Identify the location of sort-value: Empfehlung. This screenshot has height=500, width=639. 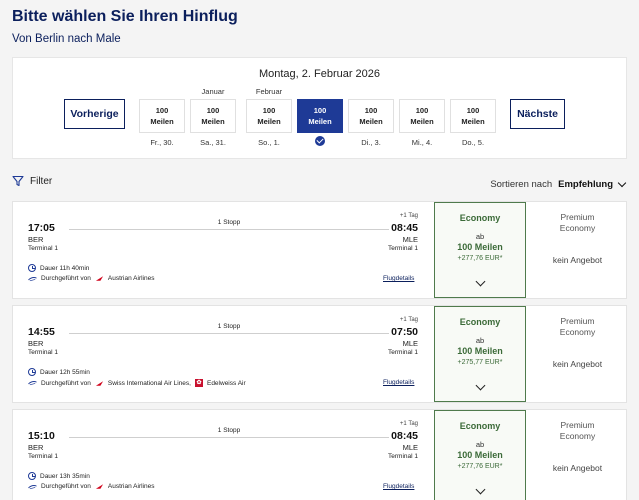
(585, 184).